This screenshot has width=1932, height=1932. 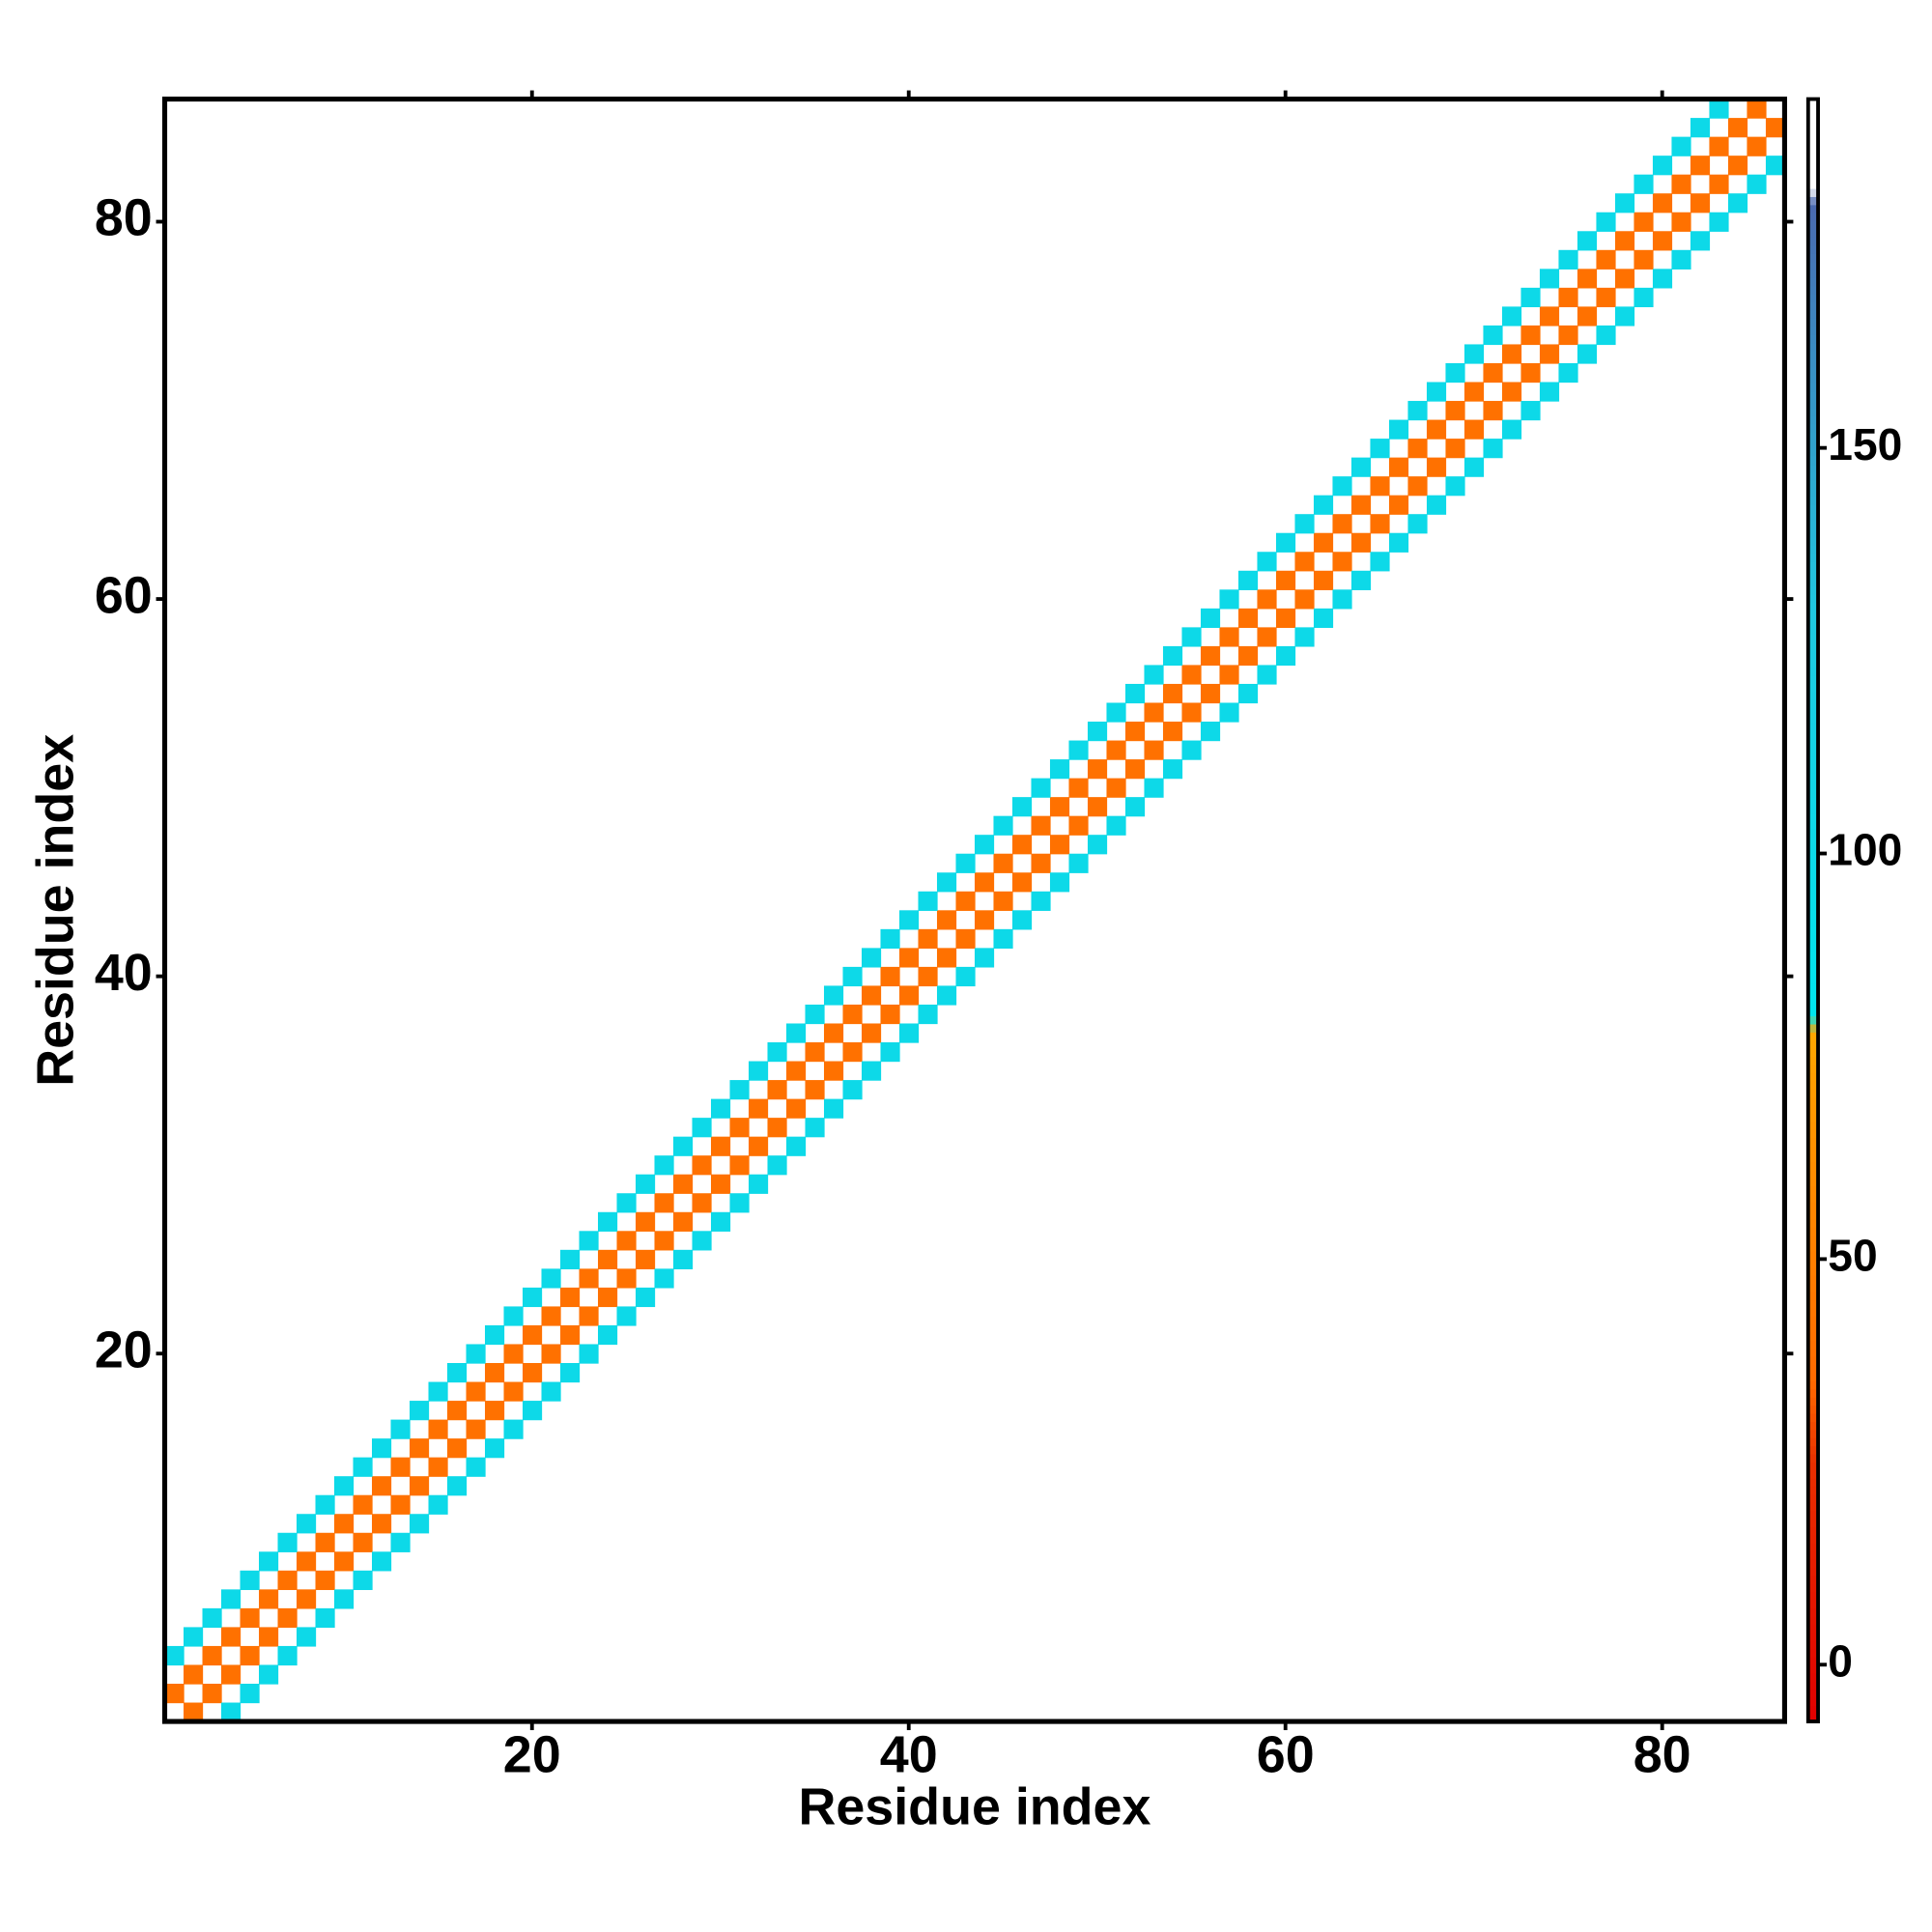 I want to click on colorbar-tick-label: 100, so click(x=1865, y=850).